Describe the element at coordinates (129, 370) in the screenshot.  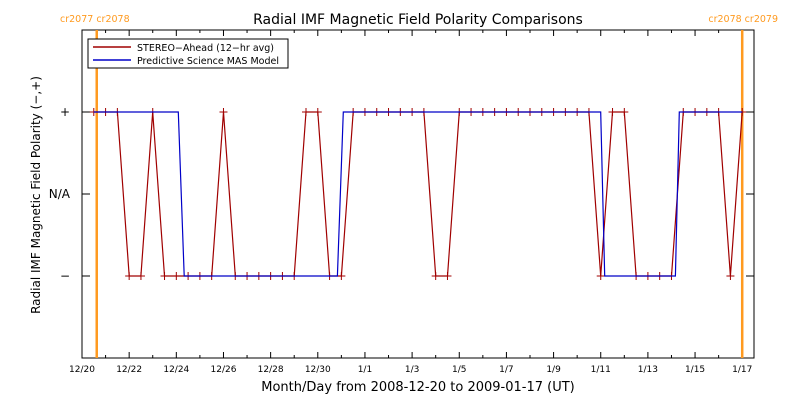
I see `x-tick-label: 12/22` at that location.